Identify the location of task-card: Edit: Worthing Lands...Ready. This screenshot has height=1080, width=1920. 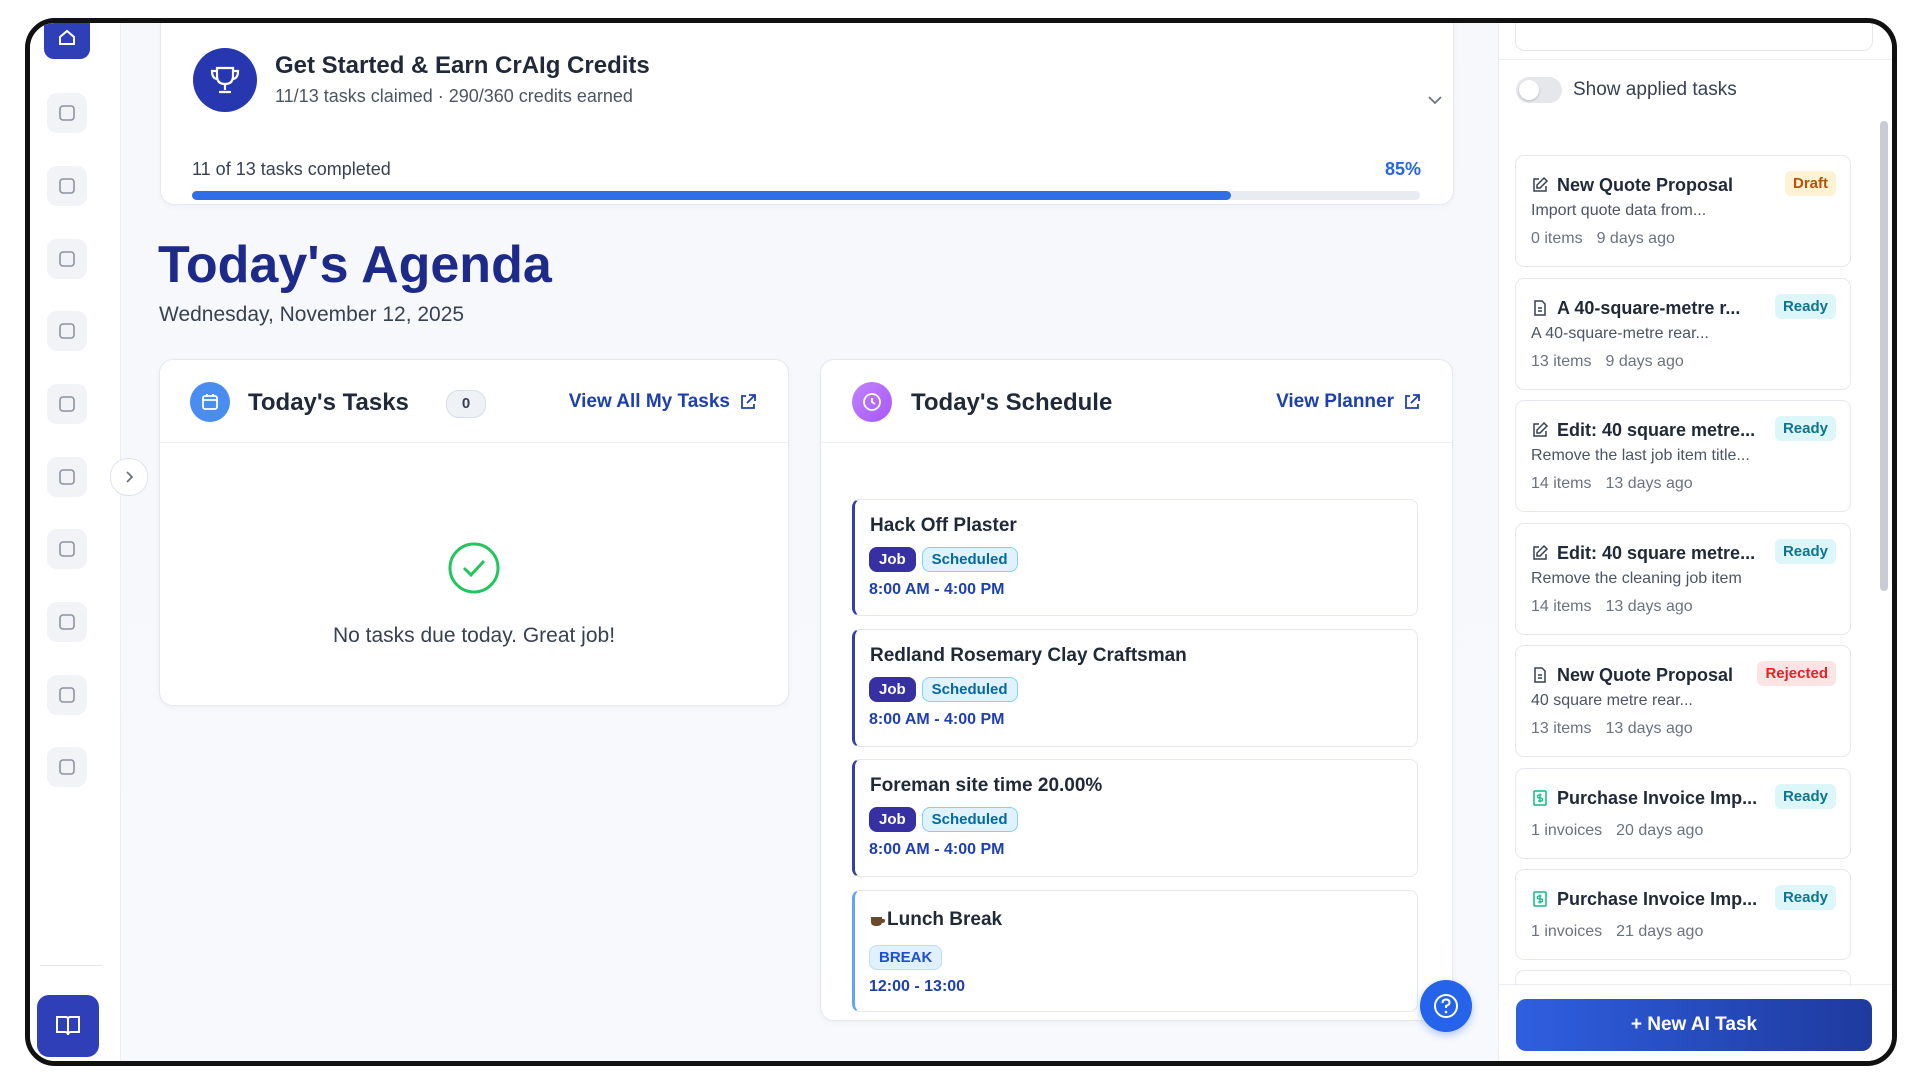
(1683, 978).